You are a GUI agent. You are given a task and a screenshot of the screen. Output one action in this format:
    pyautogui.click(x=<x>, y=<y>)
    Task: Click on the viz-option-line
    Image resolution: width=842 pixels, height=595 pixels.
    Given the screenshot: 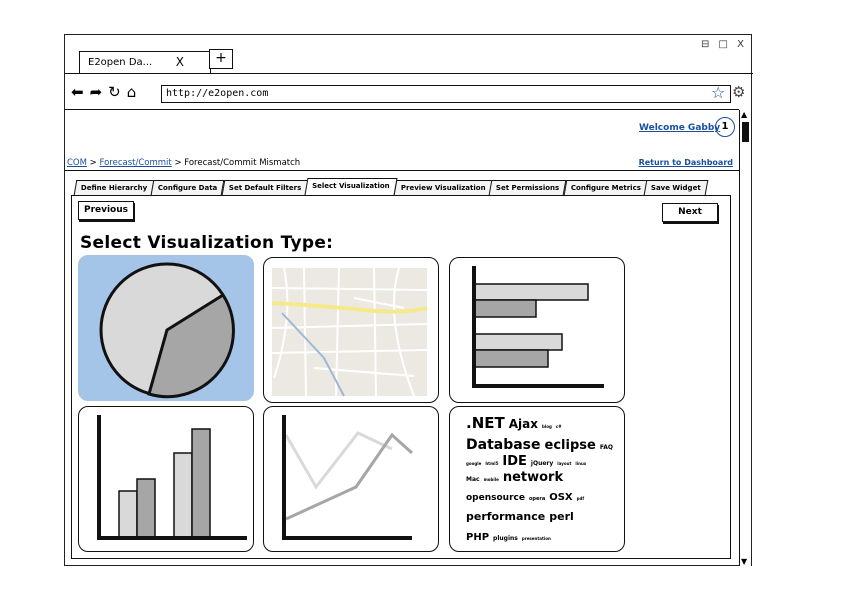 What is the action you would take?
    pyautogui.click(x=351, y=479)
    